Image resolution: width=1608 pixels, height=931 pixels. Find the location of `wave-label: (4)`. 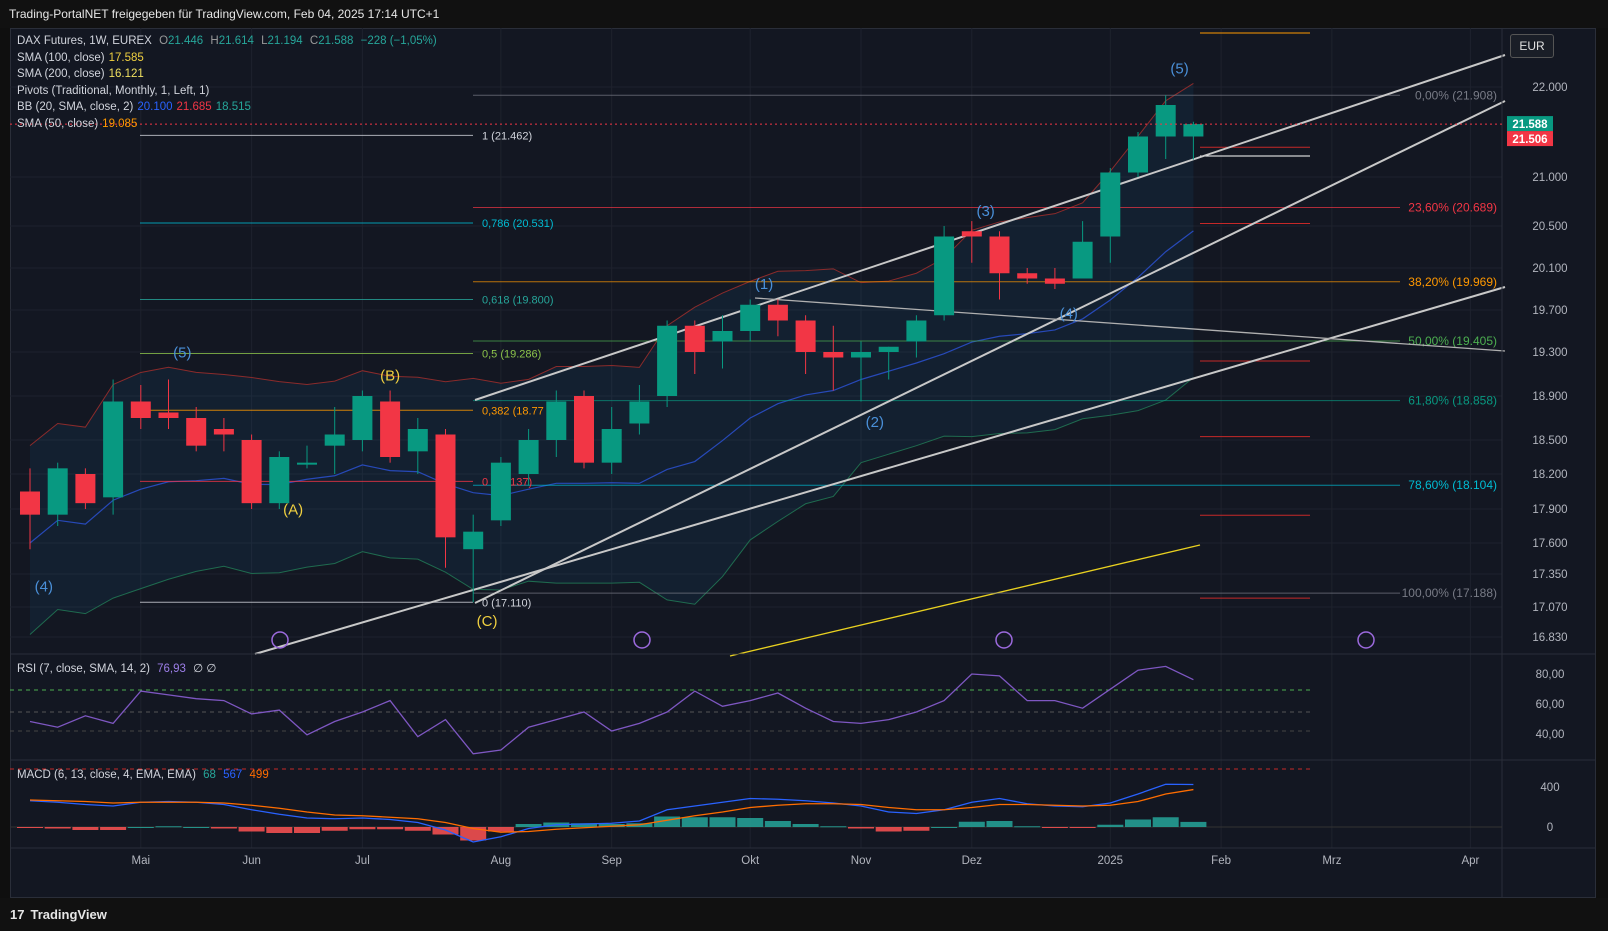

wave-label: (4) is located at coordinates (44, 587).